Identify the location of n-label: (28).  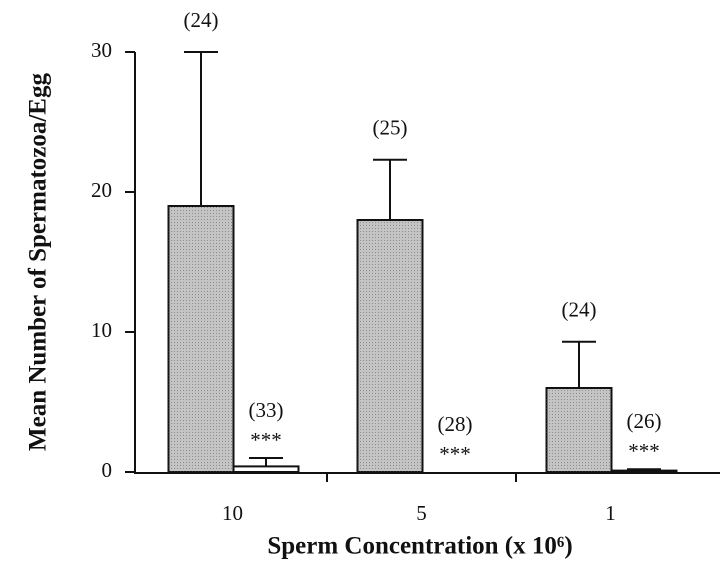
(455, 424).